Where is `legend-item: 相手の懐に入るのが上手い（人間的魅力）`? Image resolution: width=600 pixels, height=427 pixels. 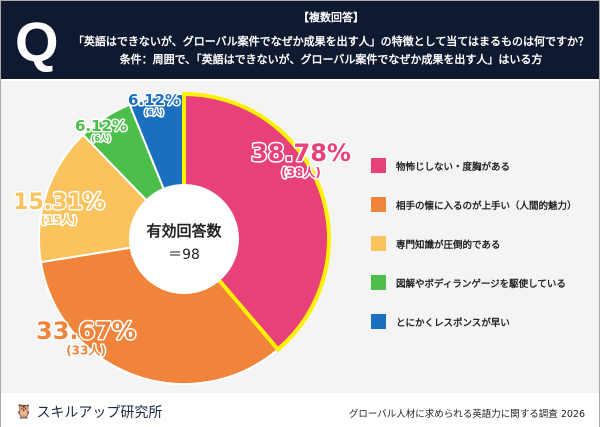
legend-item: 相手の懐に入るのが上手い（人間的魅力） is located at coordinates (474, 204).